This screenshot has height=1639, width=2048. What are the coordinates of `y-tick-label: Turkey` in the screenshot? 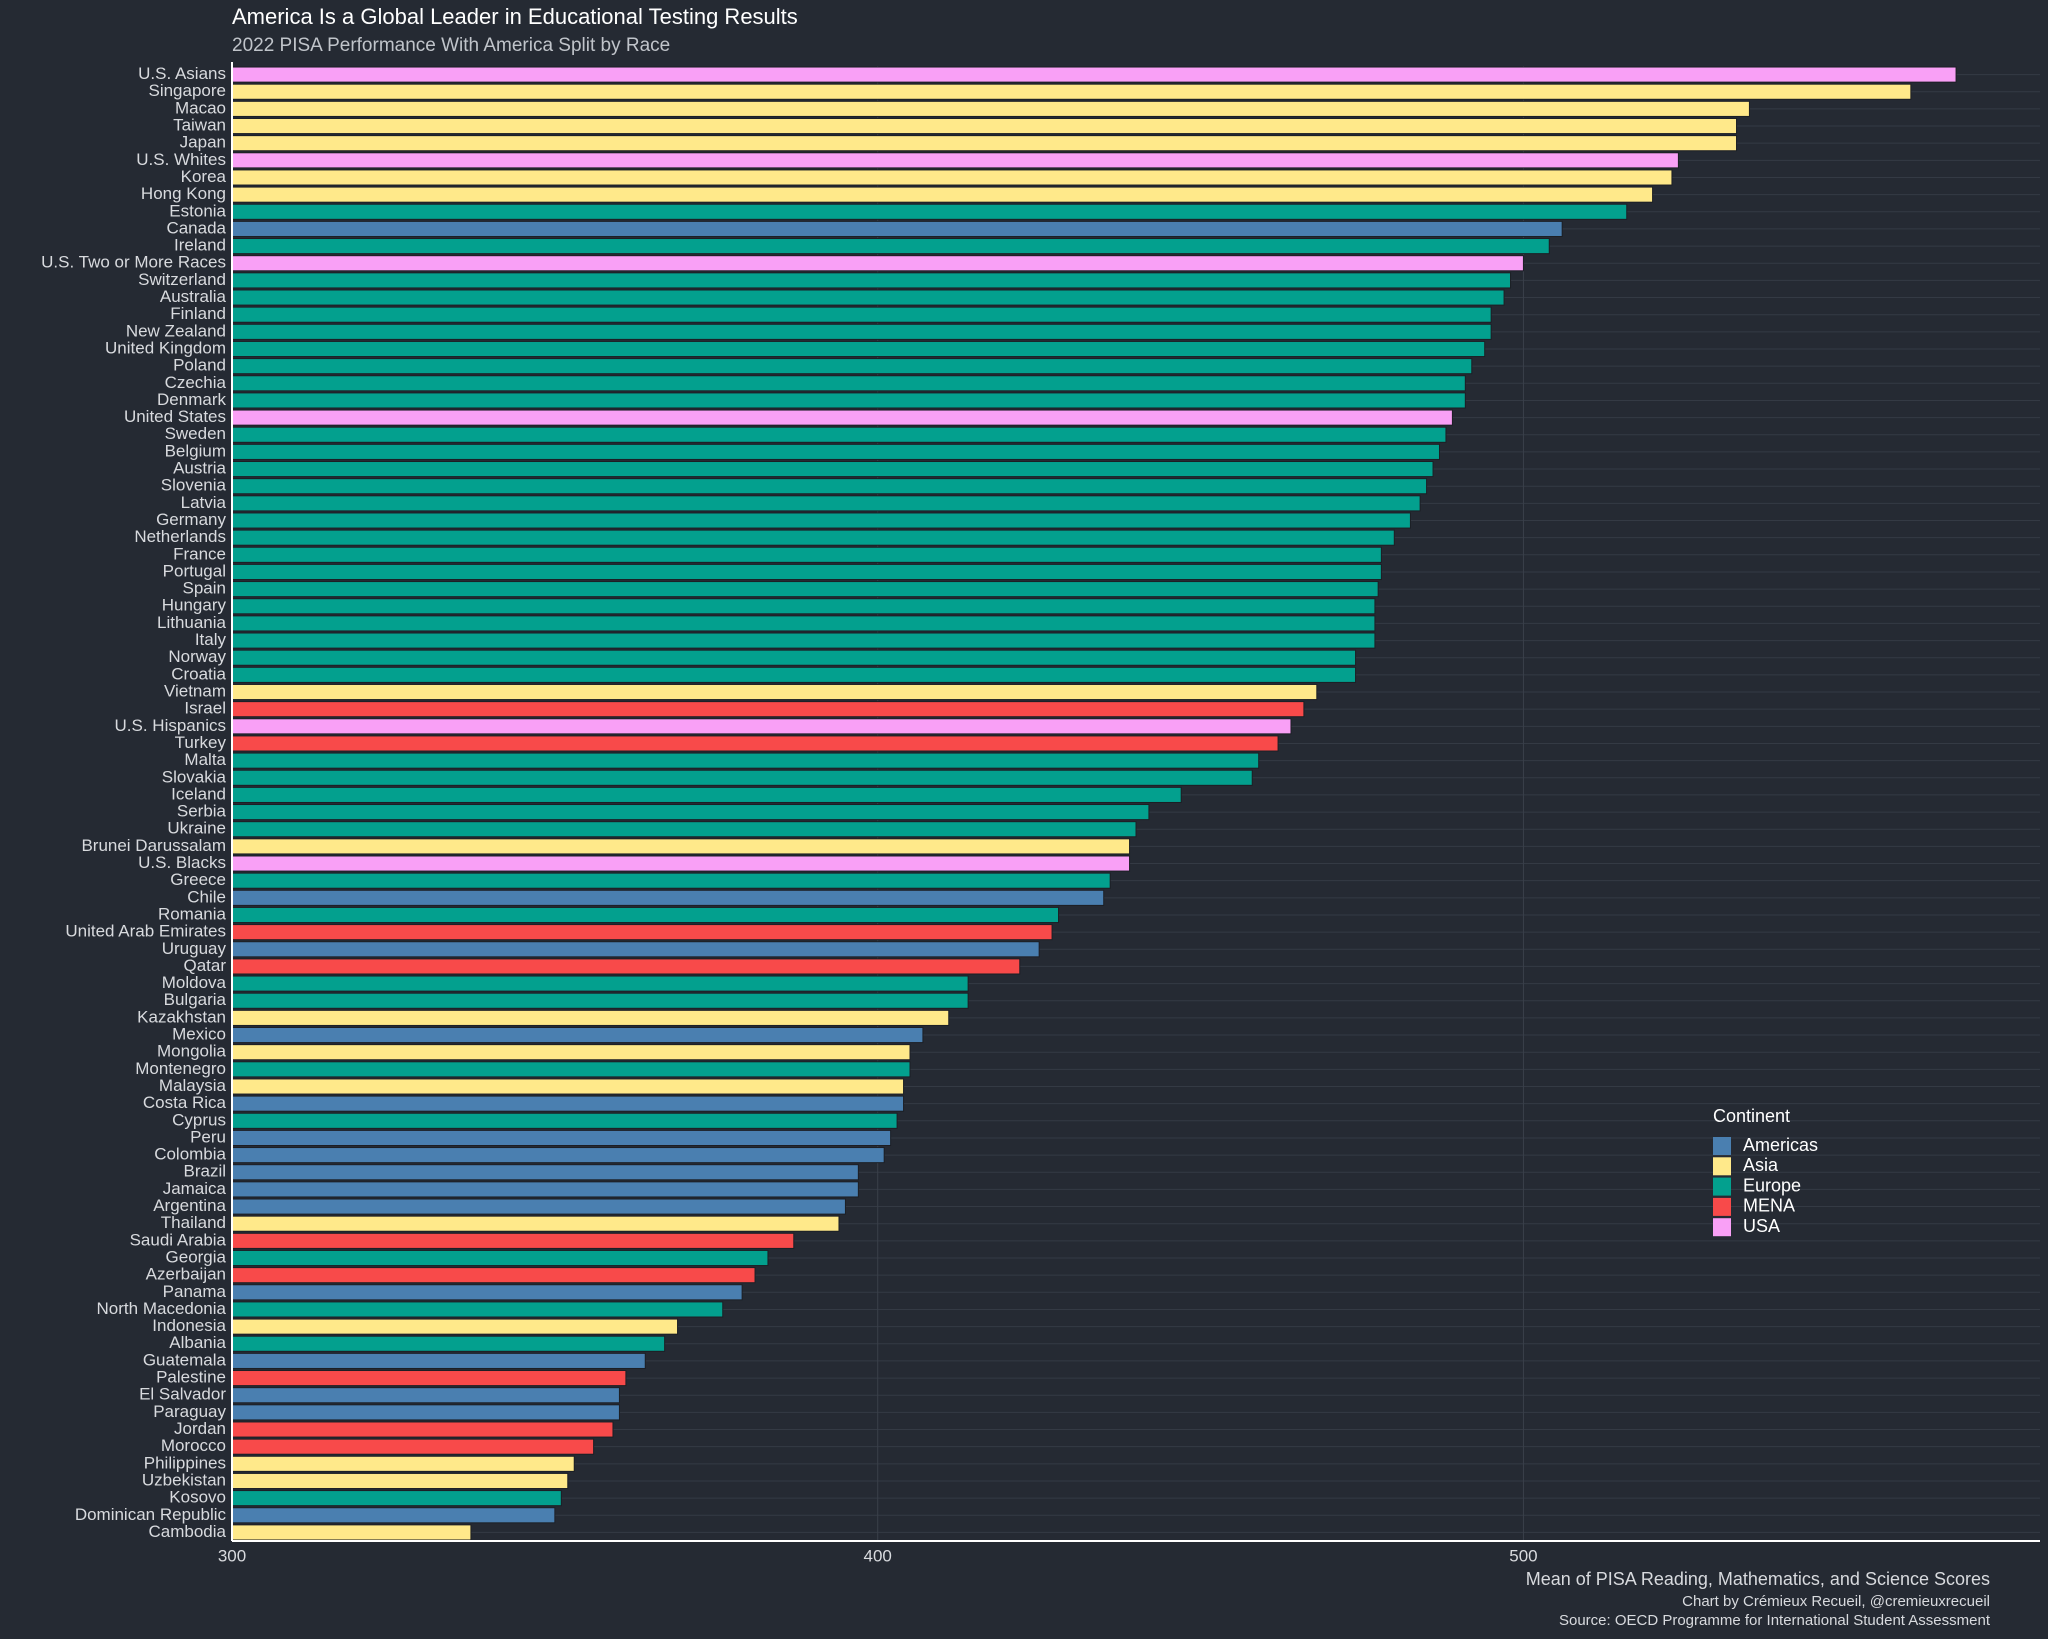 It's located at (201, 742).